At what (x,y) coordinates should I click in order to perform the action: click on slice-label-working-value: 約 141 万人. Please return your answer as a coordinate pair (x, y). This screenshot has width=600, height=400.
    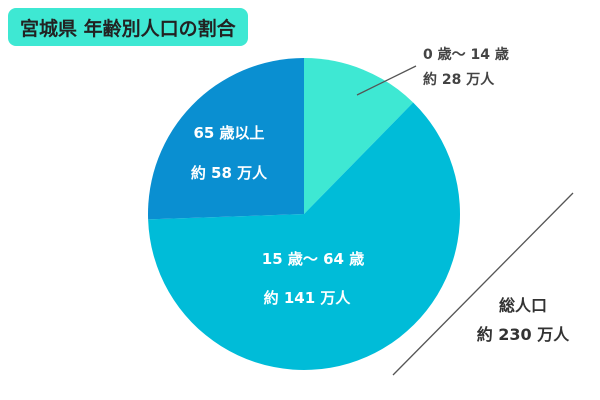
    Looking at the image, I should click on (308, 298).